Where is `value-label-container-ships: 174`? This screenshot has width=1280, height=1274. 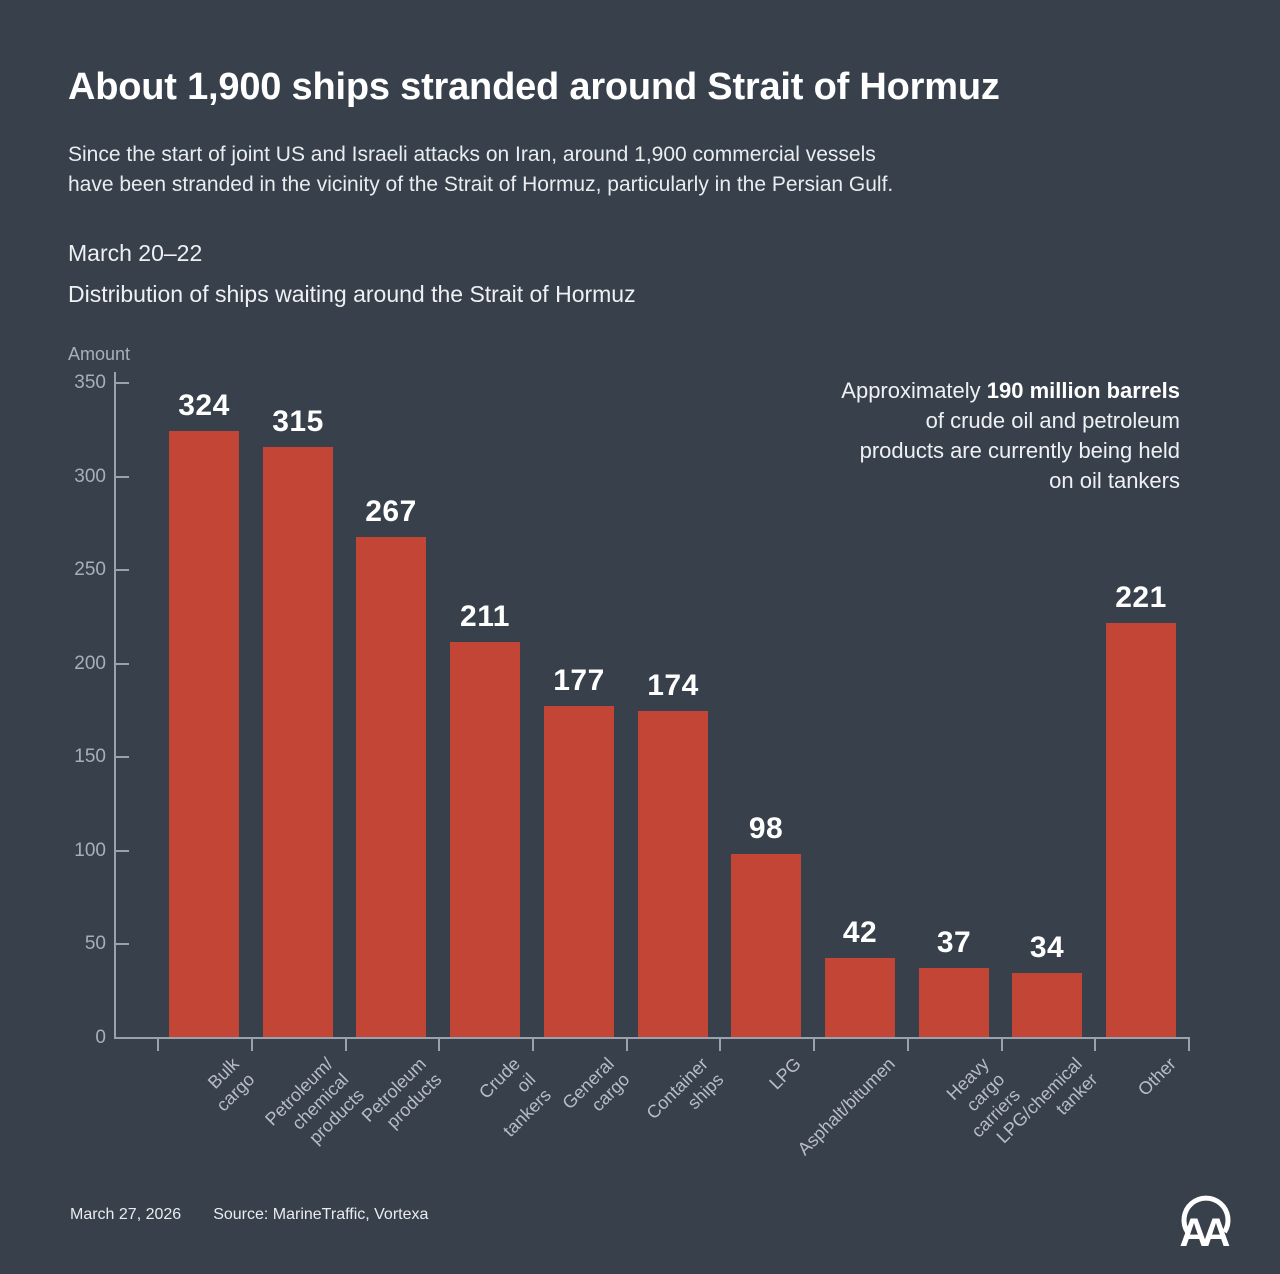
value-label-container-ships: 174 is located at coordinates (673, 685).